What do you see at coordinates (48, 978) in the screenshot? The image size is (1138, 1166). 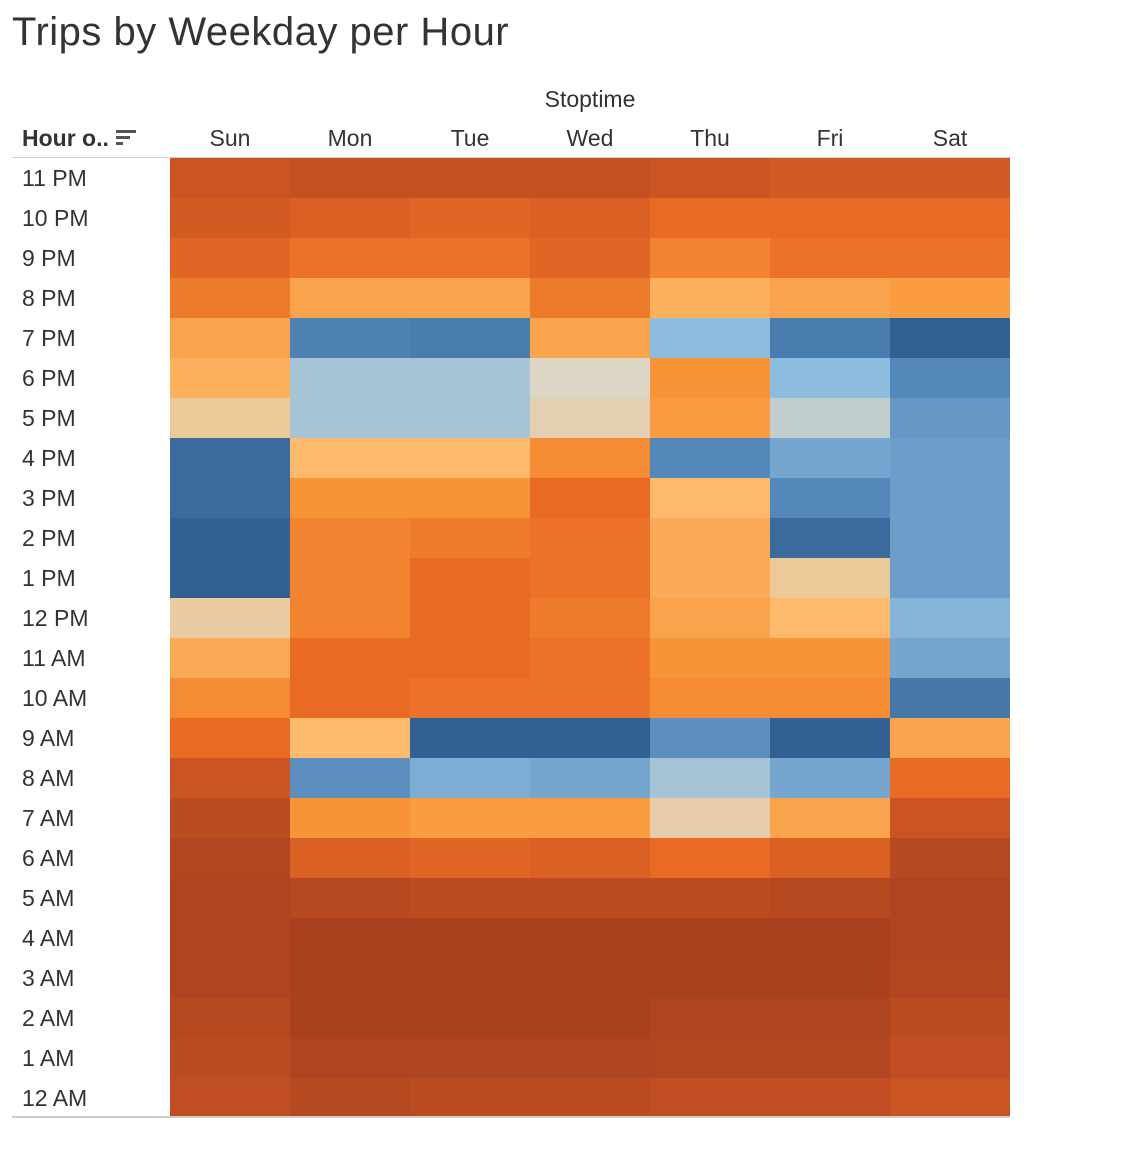 I see `row-label: 3 AM` at bounding box center [48, 978].